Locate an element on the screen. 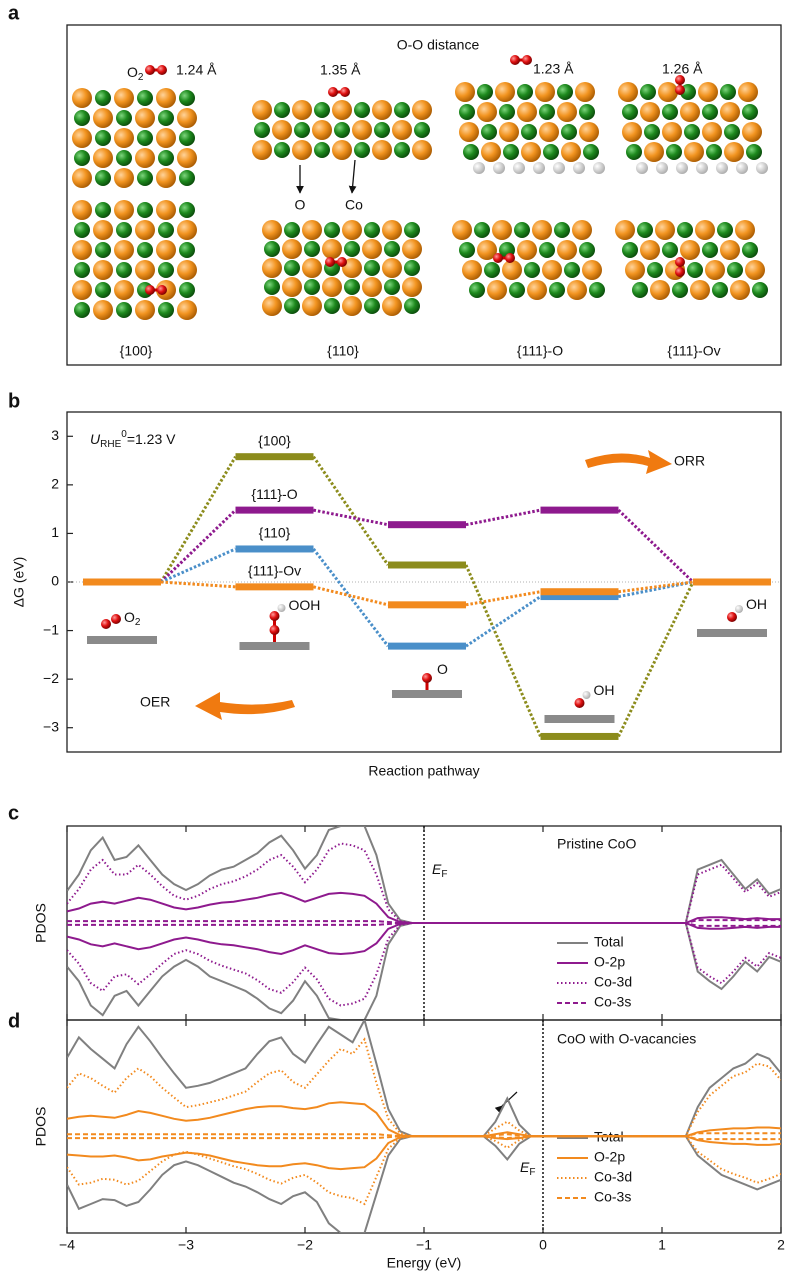  series-label: {111}-O is located at coordinates (274, 494).